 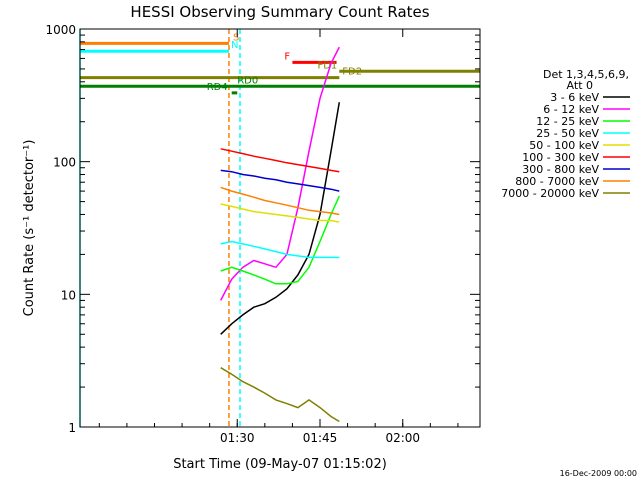 I want to click on legend-label-5: 100 - 300 keV, so click(x=560, y=157).